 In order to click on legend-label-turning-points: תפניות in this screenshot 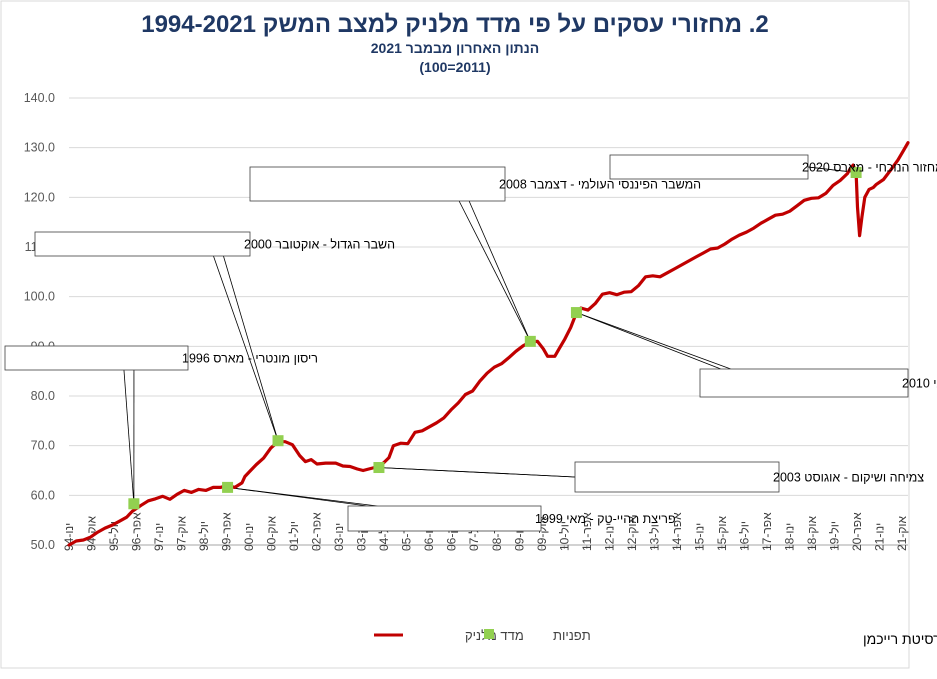, I will do `click(572, 635)`.